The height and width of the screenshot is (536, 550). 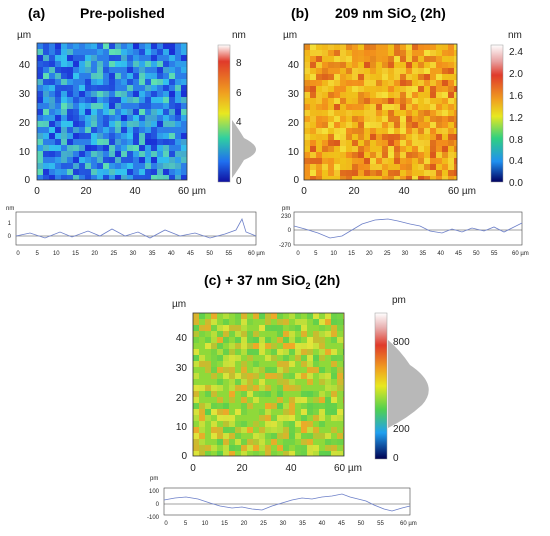 What do you see at coordinates (135, 231) in the screenshot?
I see `panel-a-profile: nm 1 0 0 5 10 15 20 25 30 35 40 45 50 55 60 µm` at bounding box center [135, 231].